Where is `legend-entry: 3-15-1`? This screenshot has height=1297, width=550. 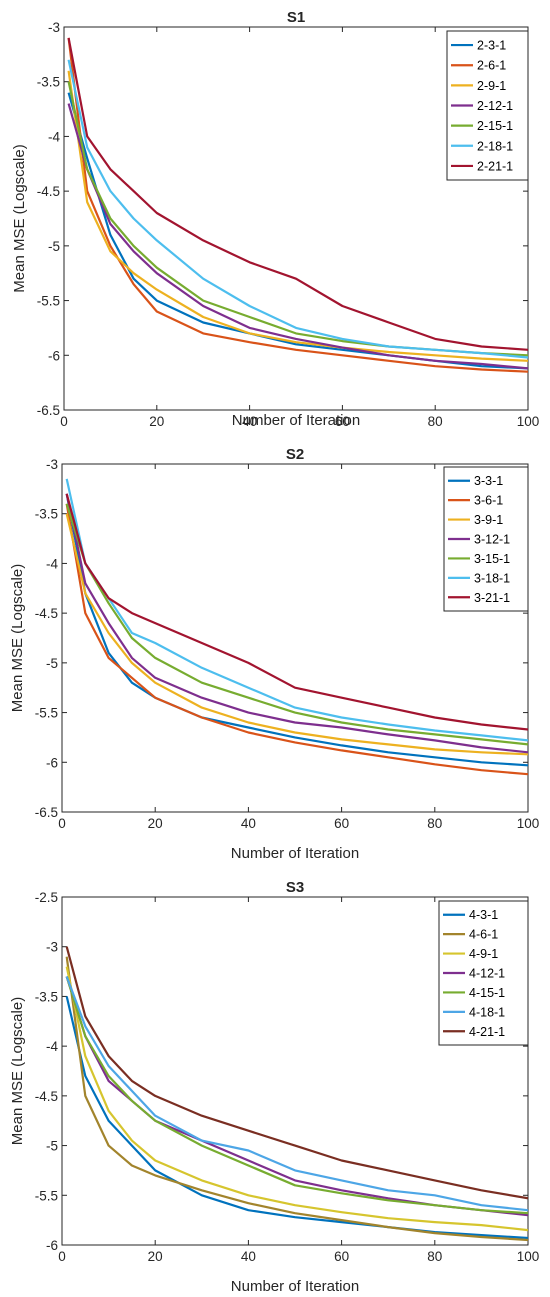 legend-entry: 3-15-1 is located at coordinates (492, 559).